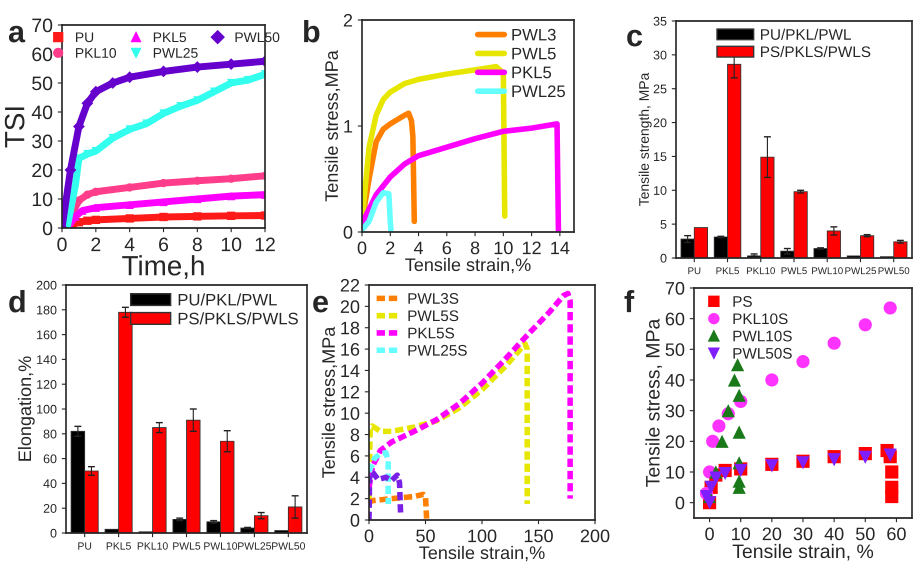 The height and width of the screenshot is (562, 917). I want to click on x-tick-label: 4, so click(129, 245).